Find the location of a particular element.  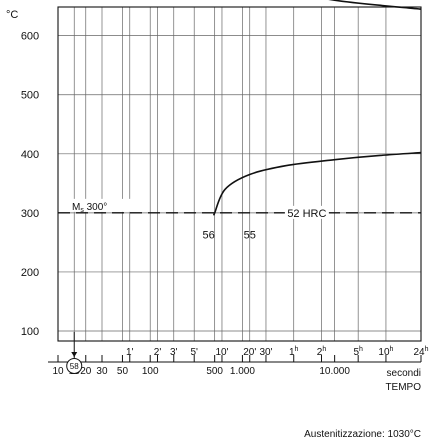

footnote-austenitization: Austenitizzazione: 1030°C is located at coordinates (362, 434).